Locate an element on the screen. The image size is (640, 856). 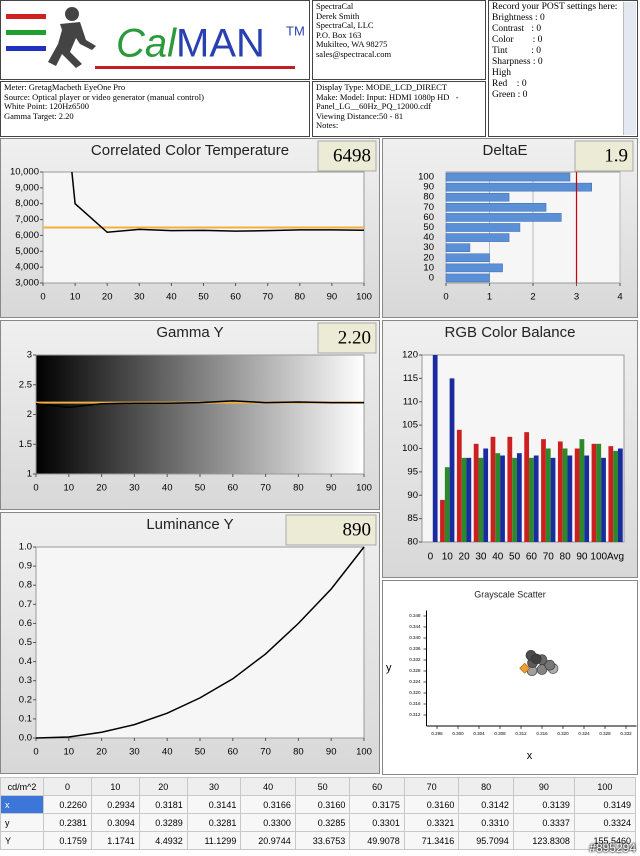
y-tick-label: 0.316 is located at coordinates (415, 703).